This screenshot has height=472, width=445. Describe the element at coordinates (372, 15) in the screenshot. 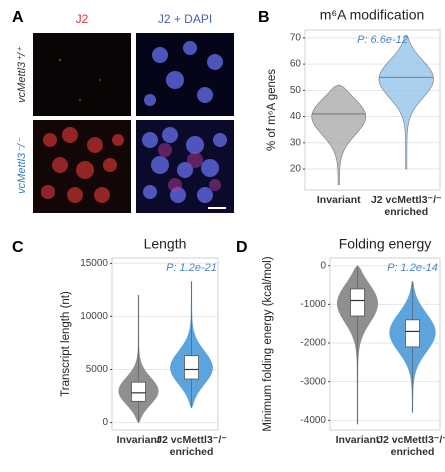

I see `chart-title: m⁶A modification` at that location.